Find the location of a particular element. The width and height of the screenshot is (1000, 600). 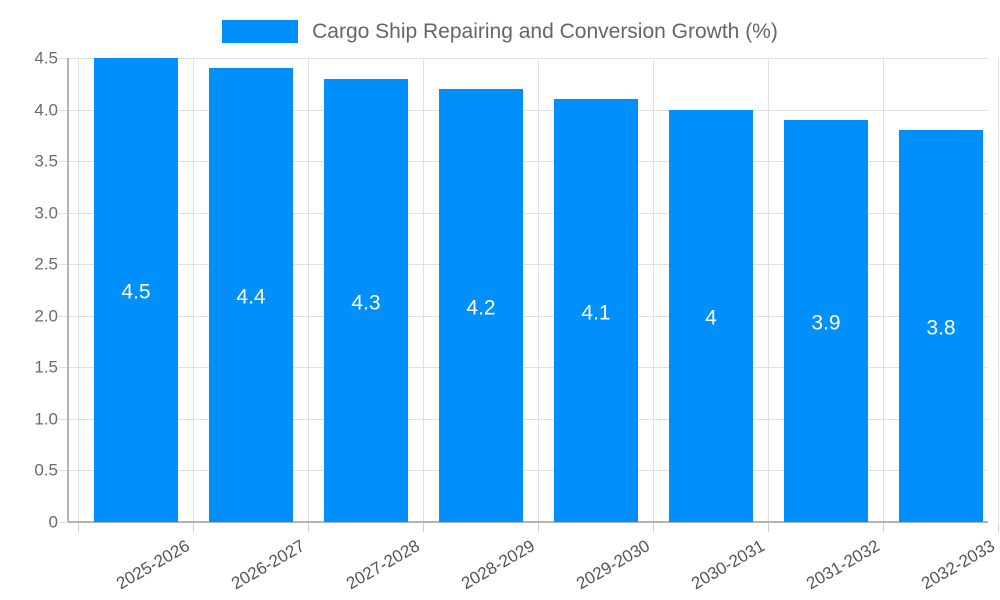

bar-group: 4.1 is located at coordinates (596, 290).